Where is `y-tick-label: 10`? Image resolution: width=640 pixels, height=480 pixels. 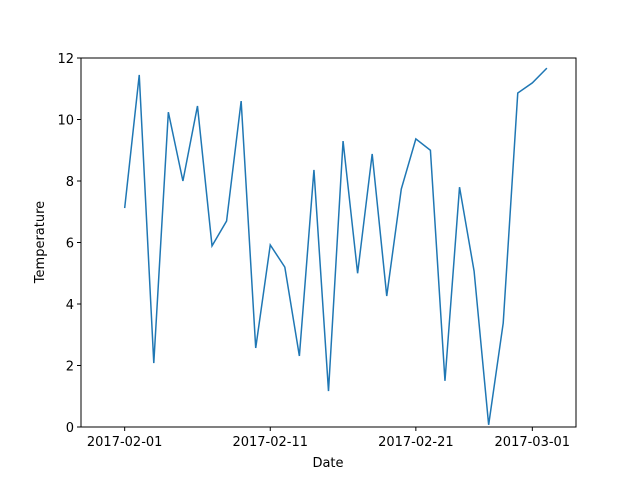
y-tick-label: 10 is located at coordinates (65, 121).